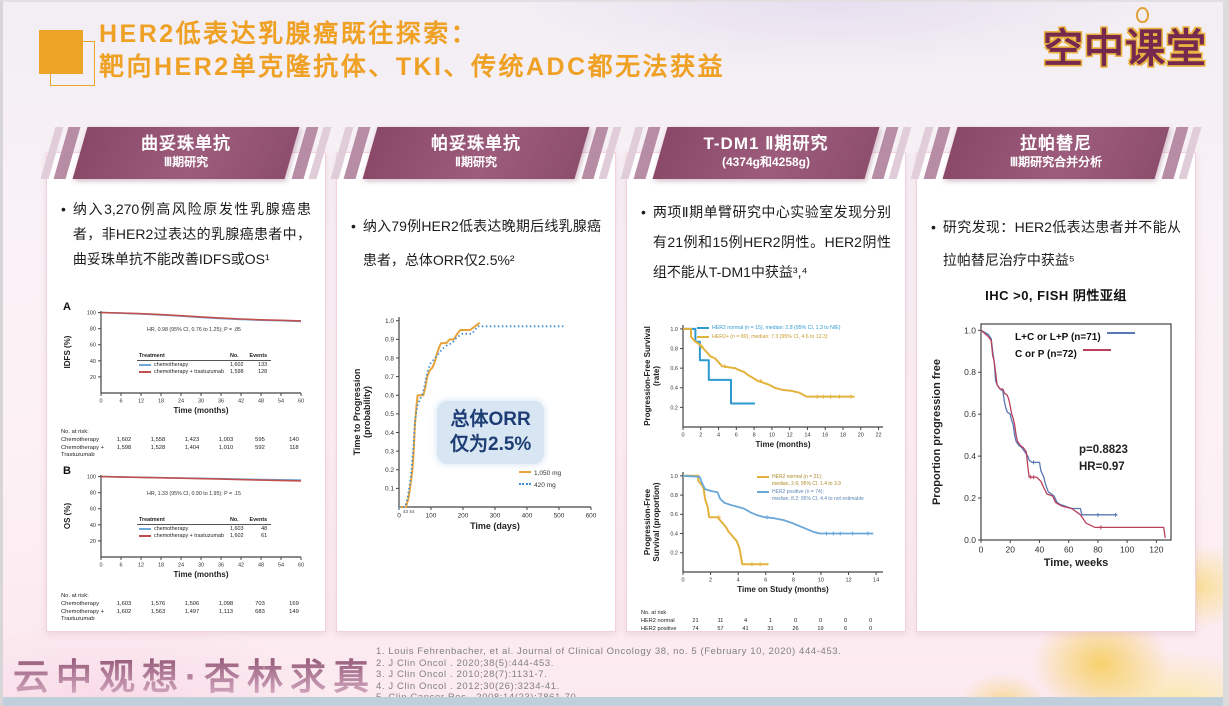  Describe the element at coordinates (738, 581) in the screenshot. I see `svg-text: 4` at that location.